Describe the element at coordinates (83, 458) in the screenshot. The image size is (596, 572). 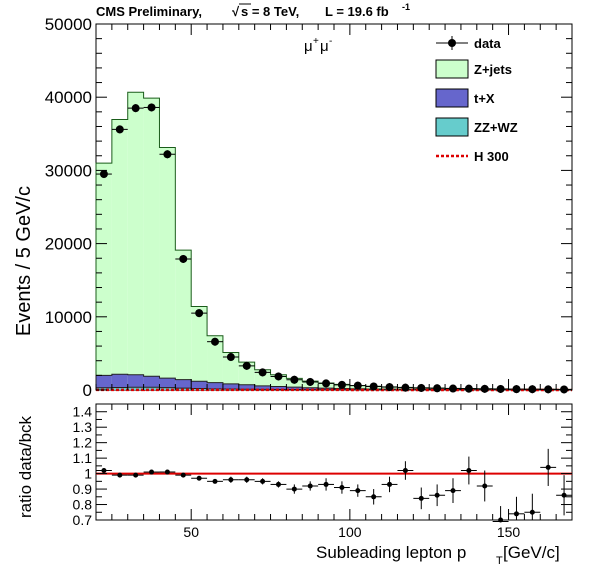
I see `ratio-y-tick-label: 1.1` at that location.